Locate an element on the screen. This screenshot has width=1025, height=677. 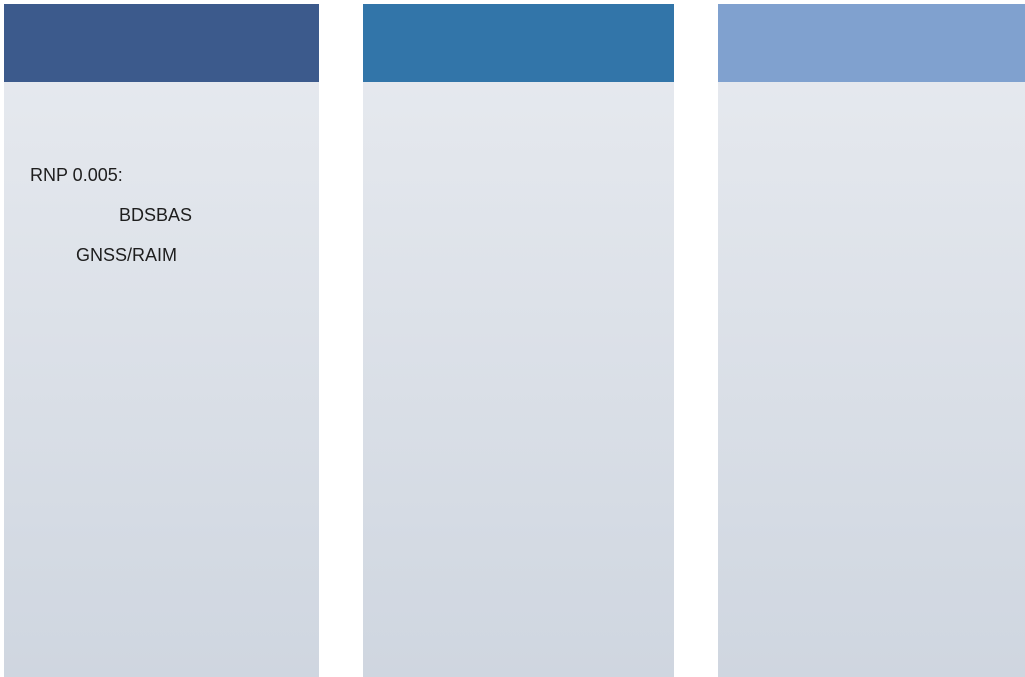
column-3-header is located at coordinates (871, 43).